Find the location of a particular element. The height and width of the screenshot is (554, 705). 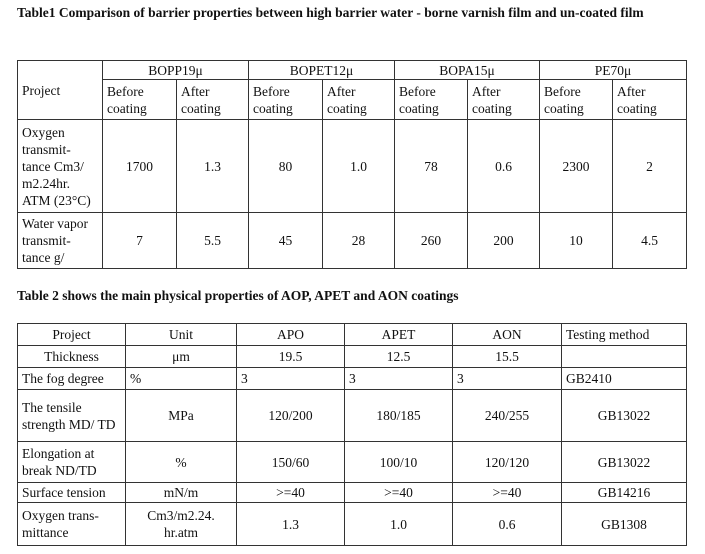

cell: The tensile strength MD/ TD is located at coordinates (71, 415).